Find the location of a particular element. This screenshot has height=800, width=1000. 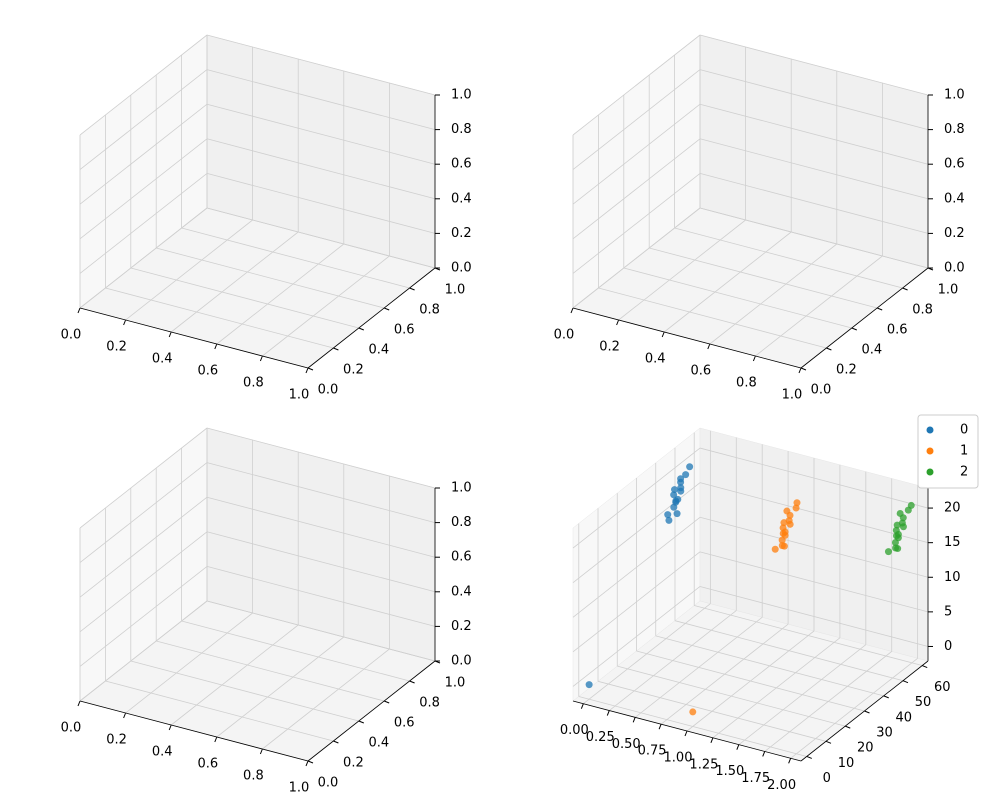

x-axis-line is located at coordinates (194, 338).